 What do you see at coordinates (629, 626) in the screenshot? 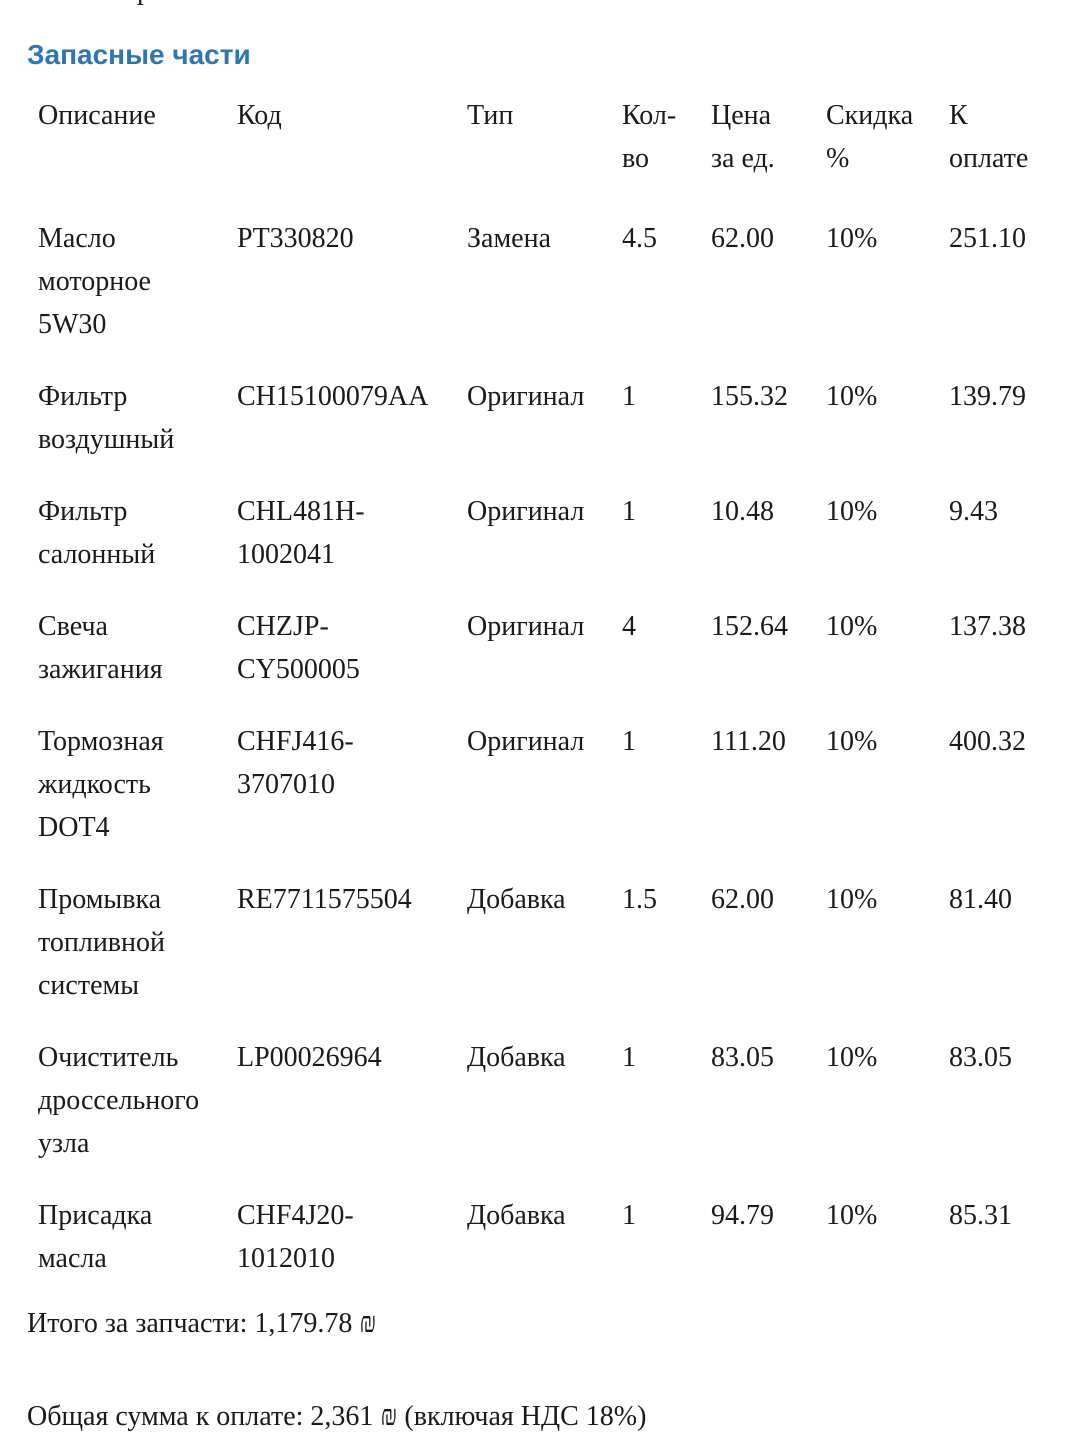
I see `cell-quantity: 4` at bounding box center [629, 626].